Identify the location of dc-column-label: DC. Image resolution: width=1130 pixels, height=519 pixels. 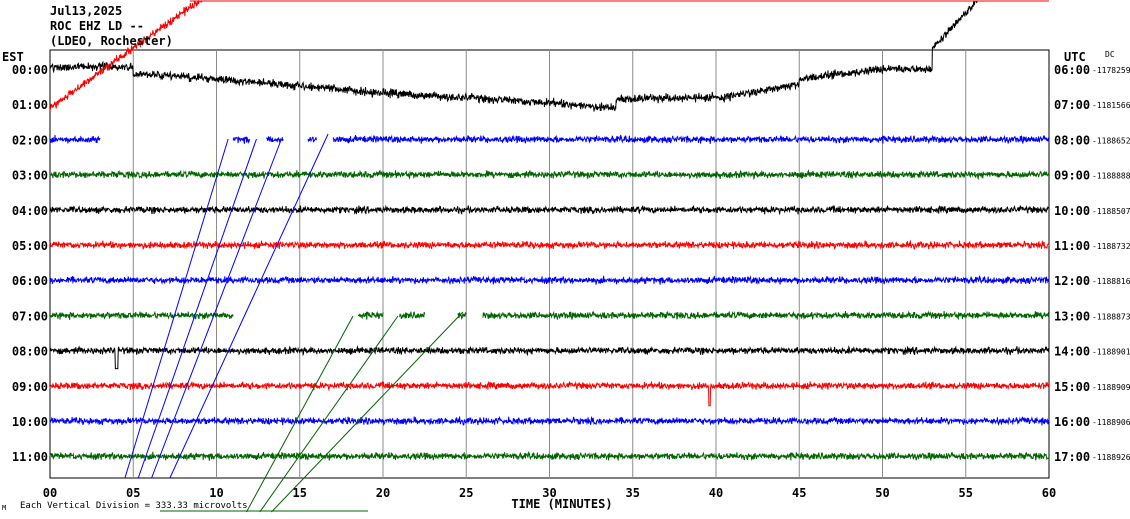
(1110, 54).